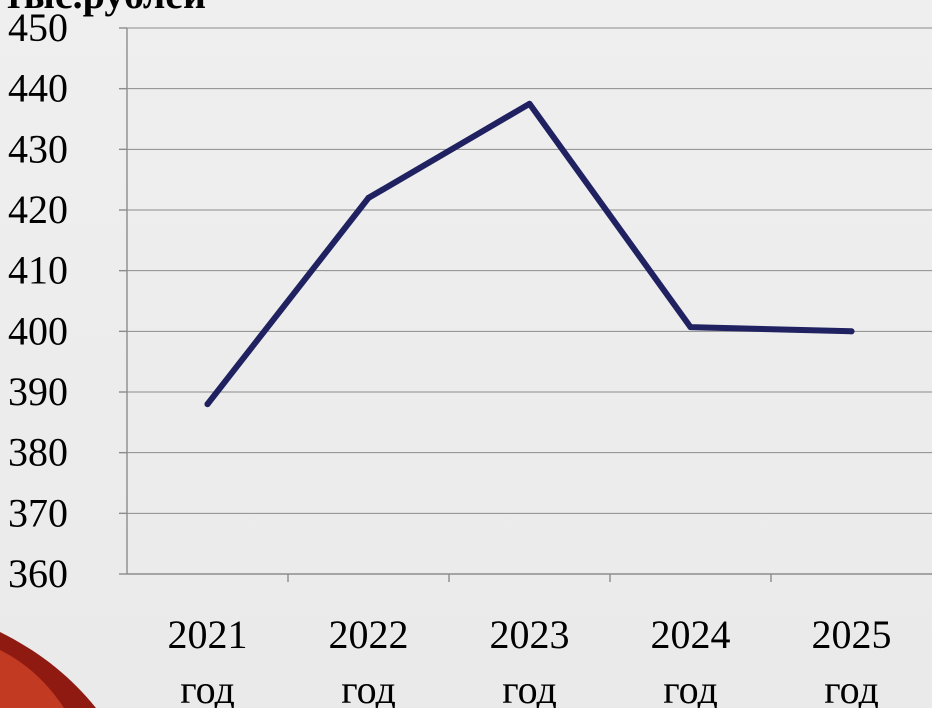 This screenshot has height=708, width=932. What do you see at coordinates (38, 209) in the screenshot?
I see `y-tick-label: 420` at bounding box center [38, 209].